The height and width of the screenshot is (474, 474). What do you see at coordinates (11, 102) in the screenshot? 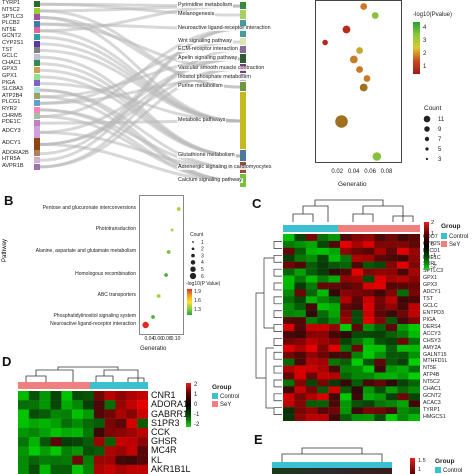
I see `gene-label: PLCG1` at bounding box center [11, 102].